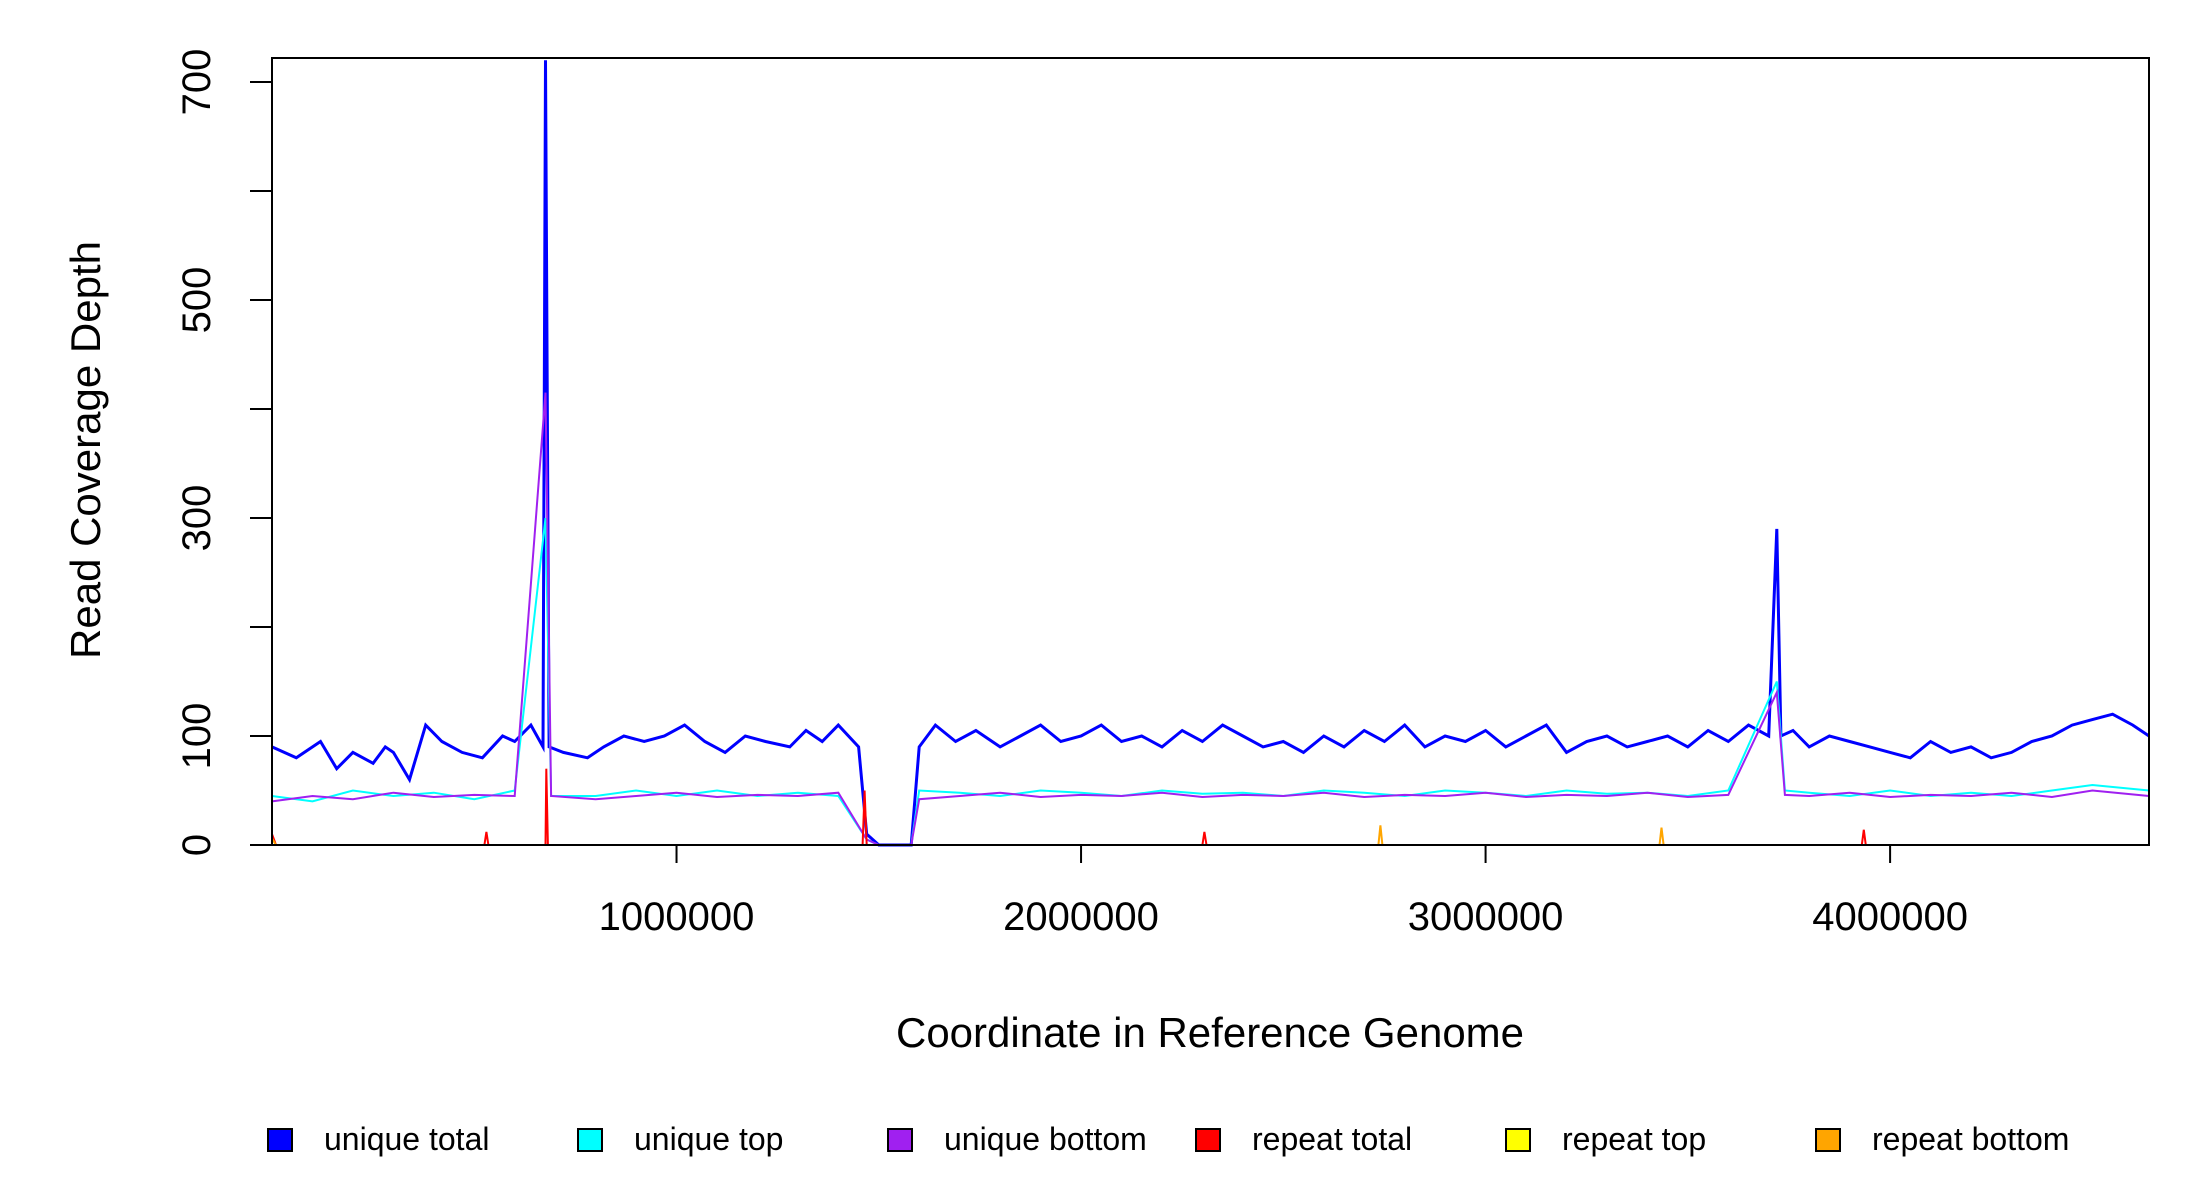 The width and height of the screenshot is (2200, 1200). I want to click on y-tick-label: 300, so click(197, 518).